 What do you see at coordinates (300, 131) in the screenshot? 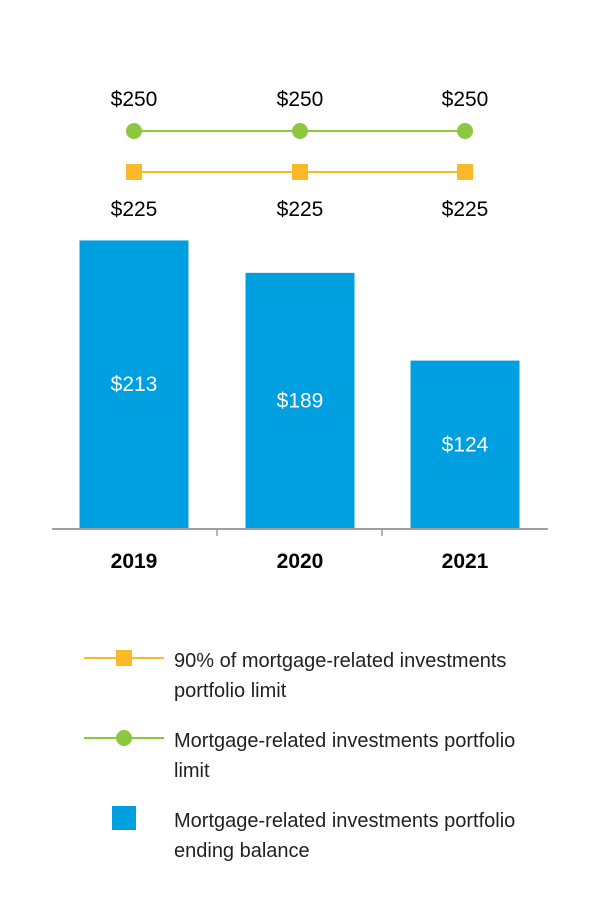
I see `limit-point-2020` at bounding box center [300, 131].